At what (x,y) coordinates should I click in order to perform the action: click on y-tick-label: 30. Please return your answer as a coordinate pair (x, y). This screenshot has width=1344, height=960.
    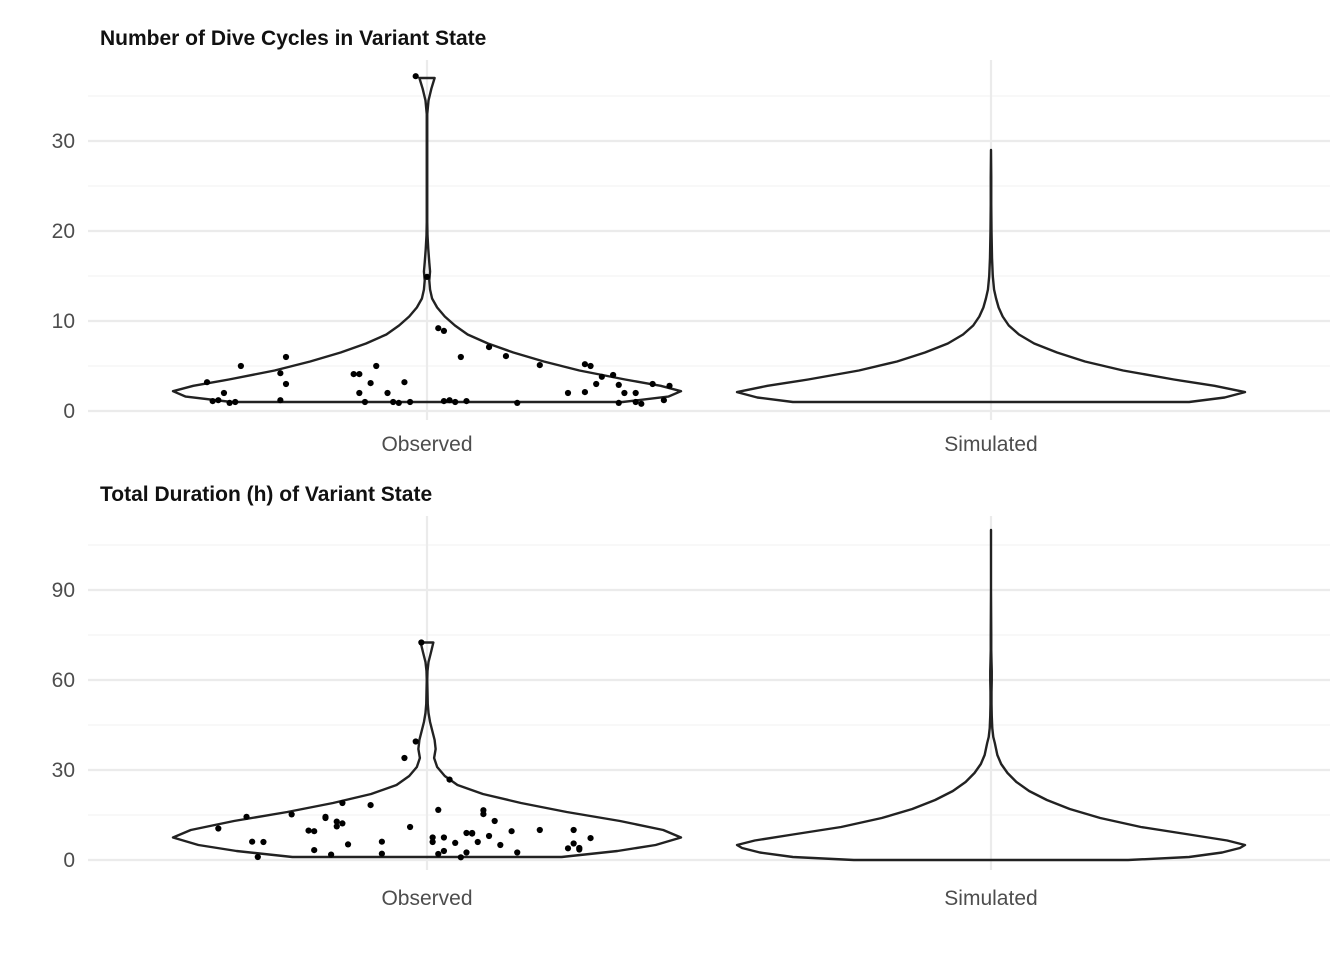
    Looking at the image, I should click on (63, 141).